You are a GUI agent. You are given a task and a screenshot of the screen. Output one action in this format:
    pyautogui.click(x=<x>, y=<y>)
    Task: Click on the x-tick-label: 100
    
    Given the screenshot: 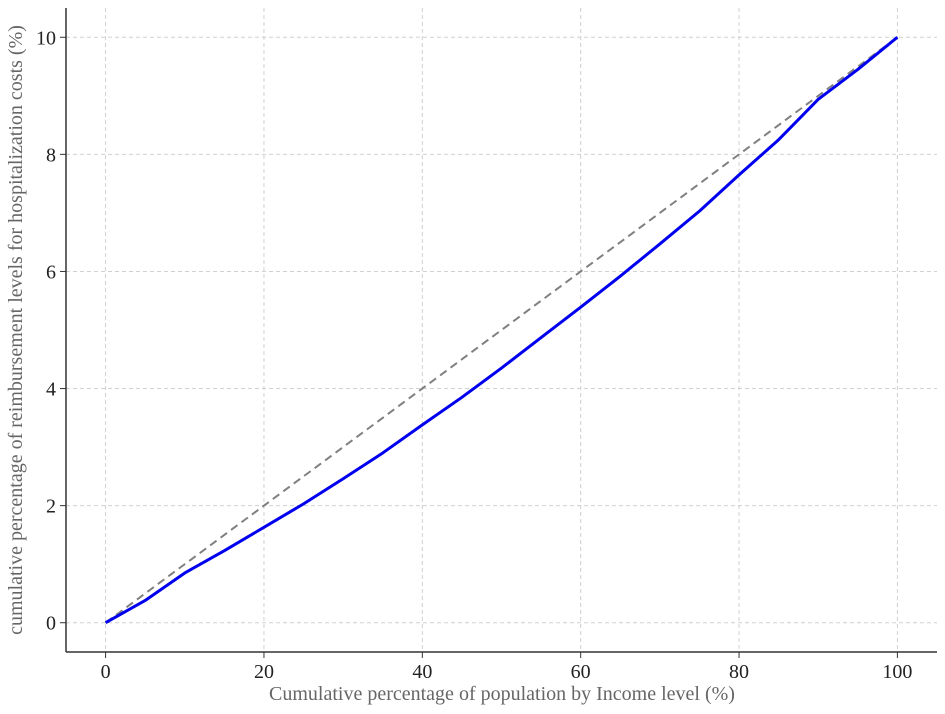 What is the action you would take?
    pyautogui.click(x=897, y=672)
    